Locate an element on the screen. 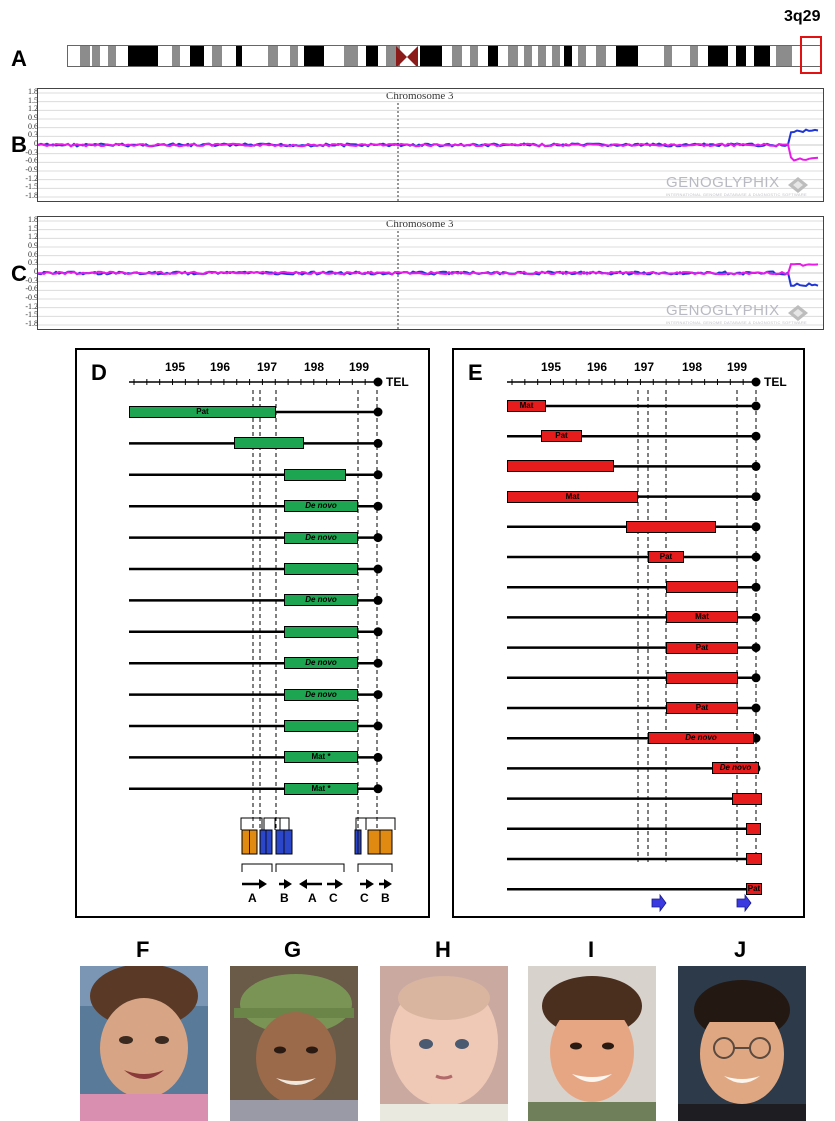  panel-label-f: F is located at coordinates (143, 949).